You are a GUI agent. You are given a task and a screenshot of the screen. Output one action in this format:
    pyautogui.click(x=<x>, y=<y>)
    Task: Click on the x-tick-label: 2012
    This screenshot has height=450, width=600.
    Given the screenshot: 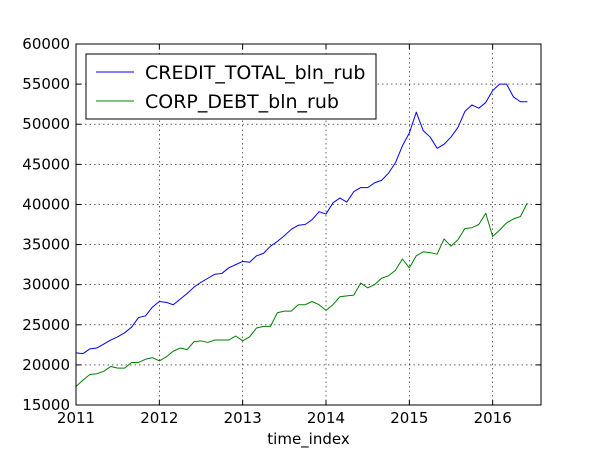 What is the action you would take?
    pyautogui.click(x=159, y=418)
    